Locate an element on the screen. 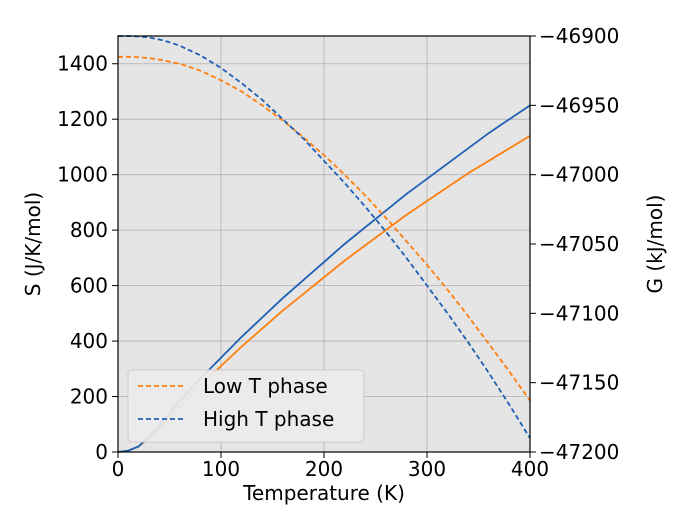 Image resolution: width=679 pixels, height=529 pixels. x-tick-label: 200 is located at coordinates (324, 469).